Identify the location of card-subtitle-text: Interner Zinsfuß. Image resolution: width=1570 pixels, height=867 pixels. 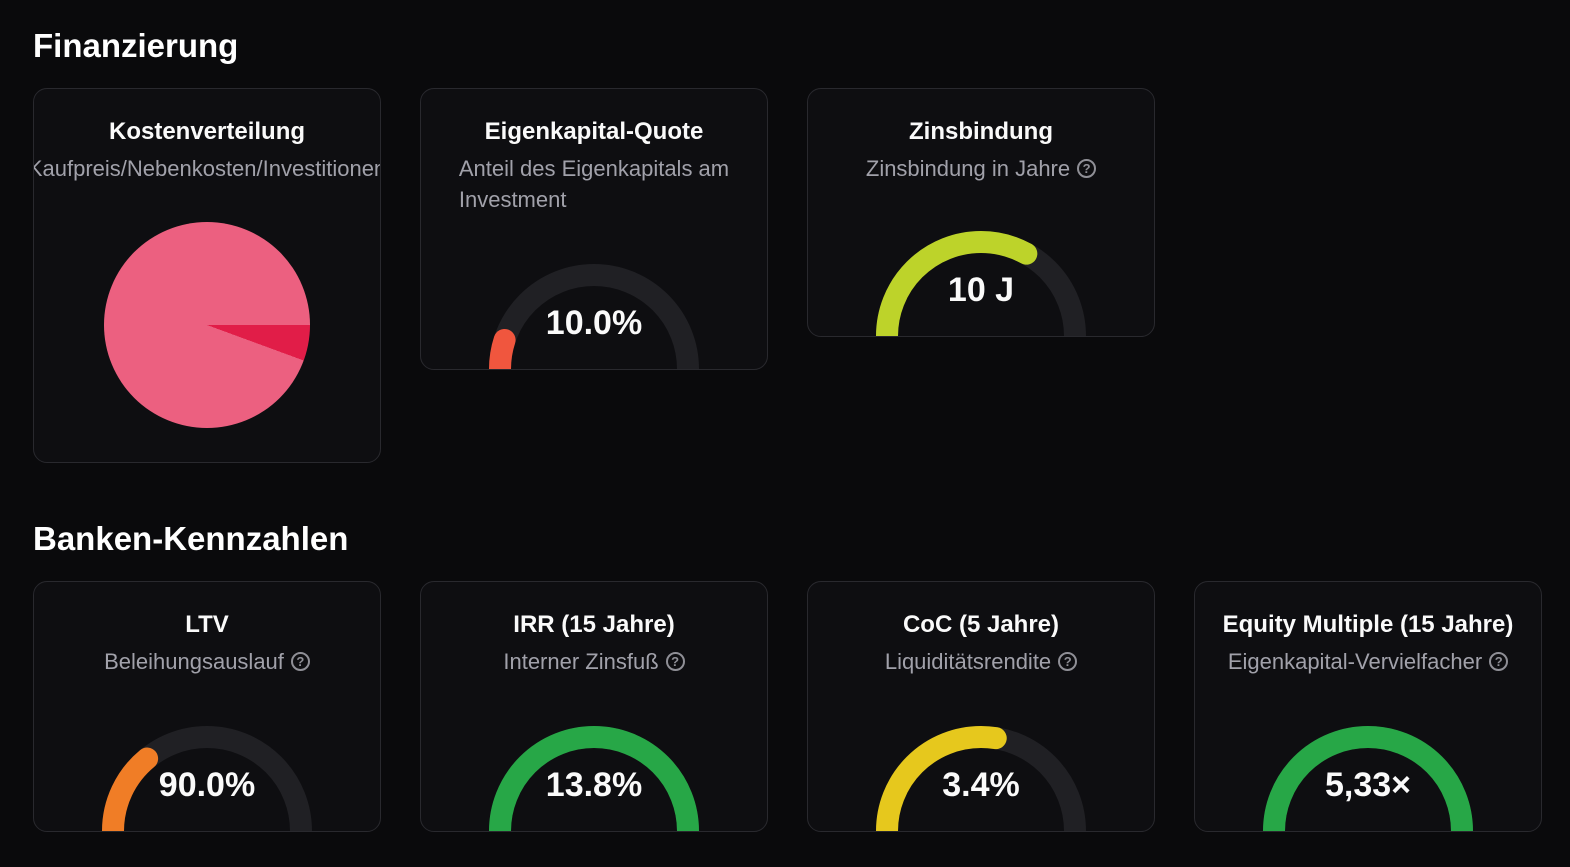
(581, 661).